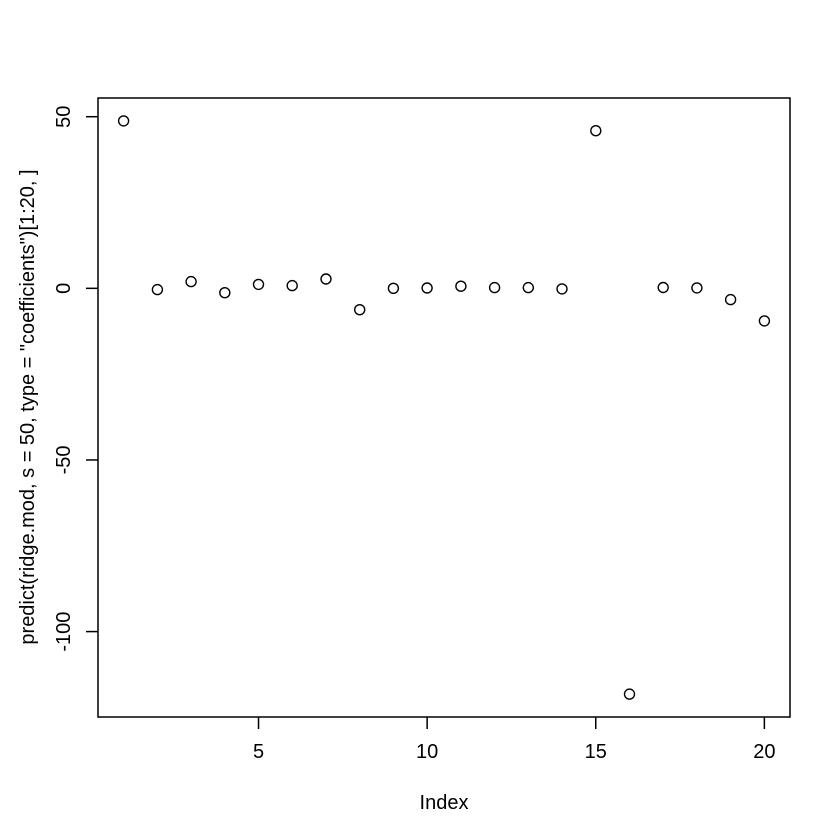 The width and height of the screenshot is (840, 840). What do you see at coordinates (258, 752) in the screenshot?
I see `x-axis-tick-label: 5` at bounding box center [258, 752].